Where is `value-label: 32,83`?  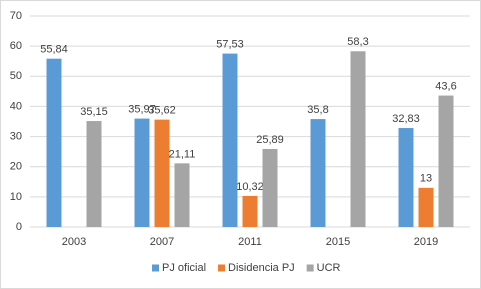
value-label: 32,83 is located at coordinates (406, 119).